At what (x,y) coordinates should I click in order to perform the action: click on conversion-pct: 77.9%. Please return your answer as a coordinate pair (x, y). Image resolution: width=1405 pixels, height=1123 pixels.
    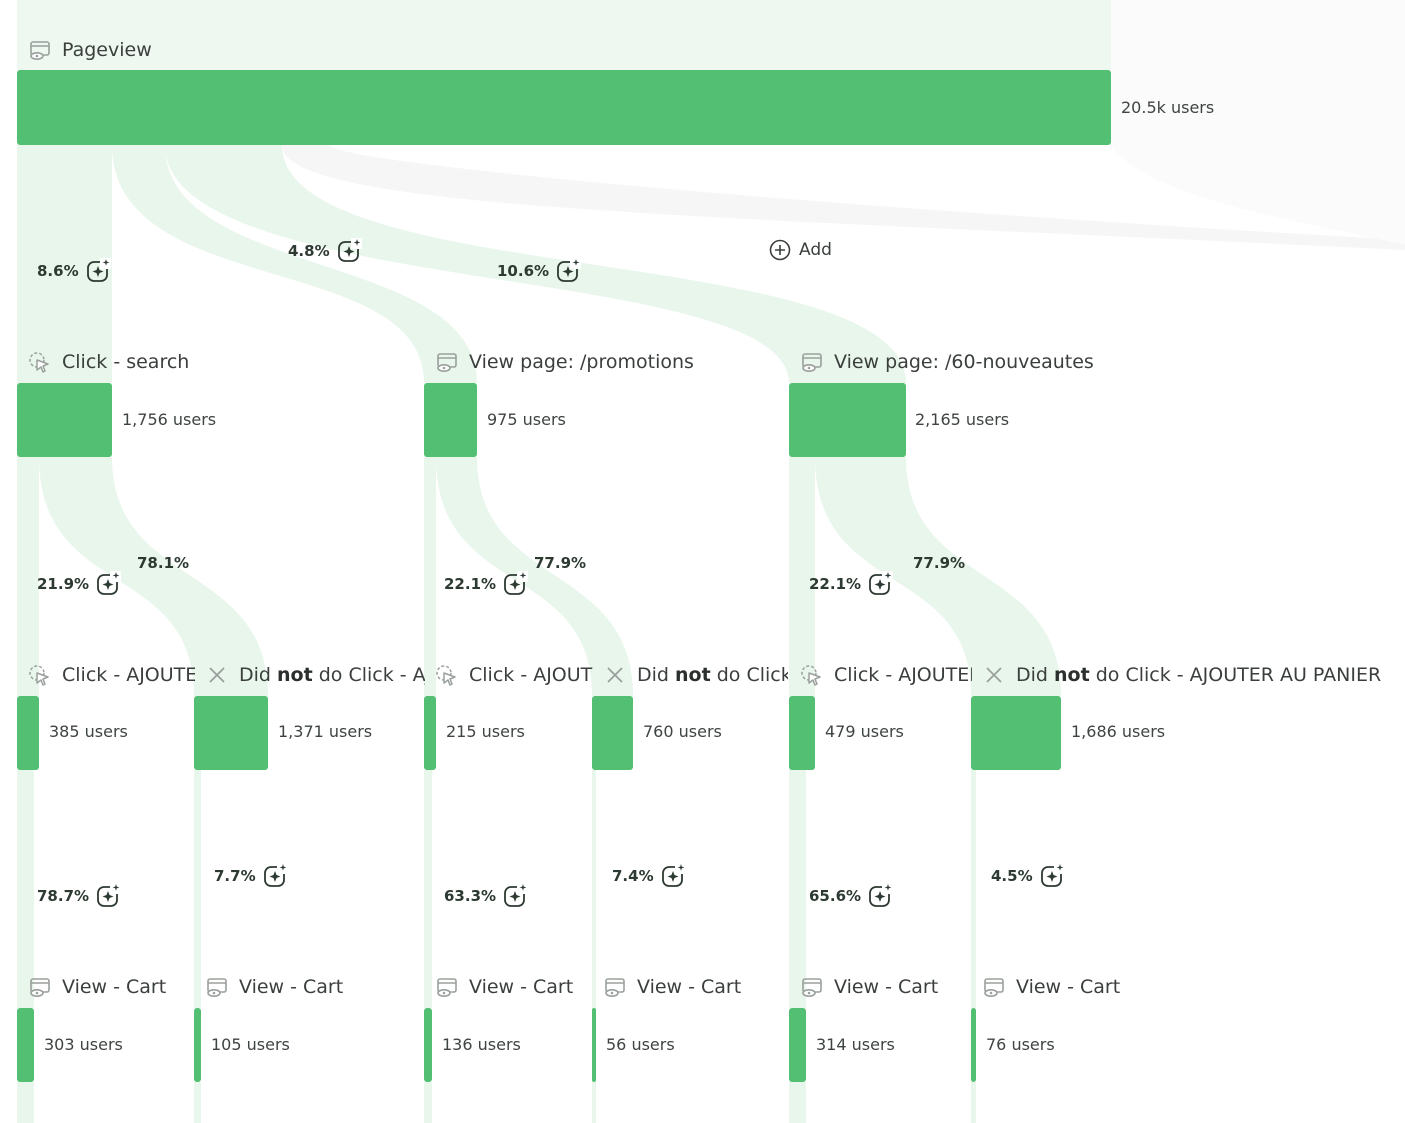
    Looking at the image, I should click on (939, 563).